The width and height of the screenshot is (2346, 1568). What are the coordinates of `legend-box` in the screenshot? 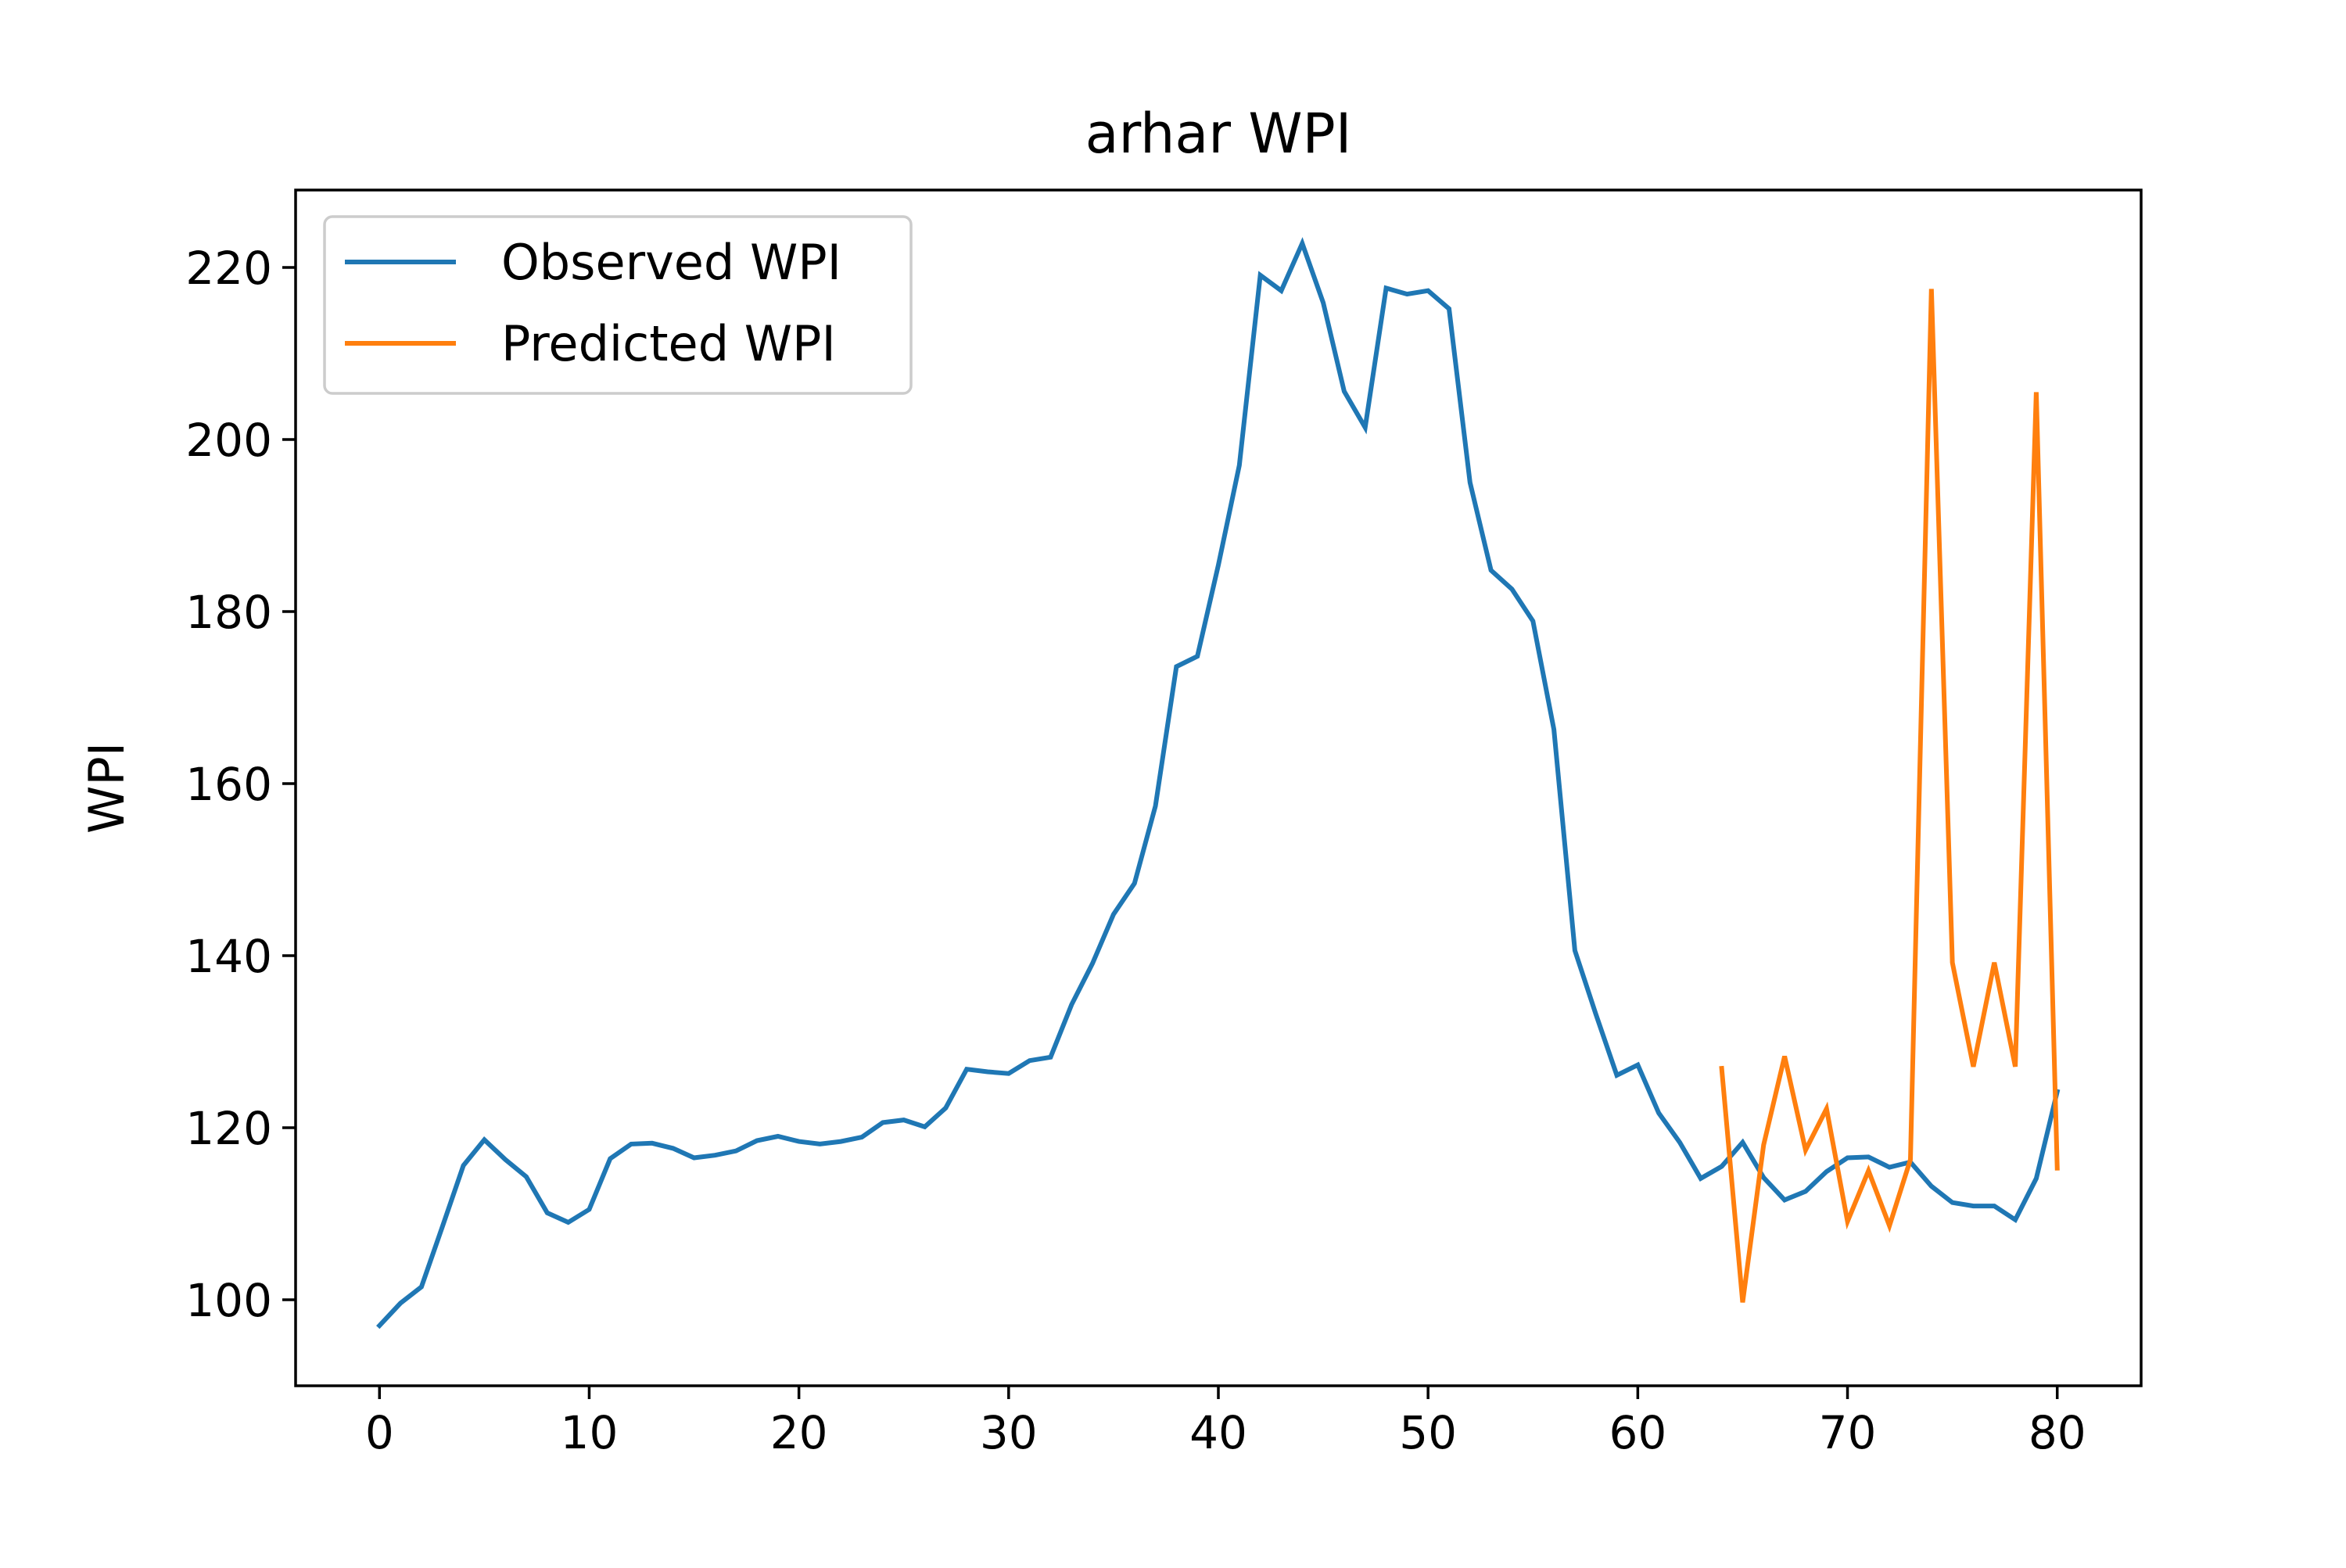 It's located at (618, 305).